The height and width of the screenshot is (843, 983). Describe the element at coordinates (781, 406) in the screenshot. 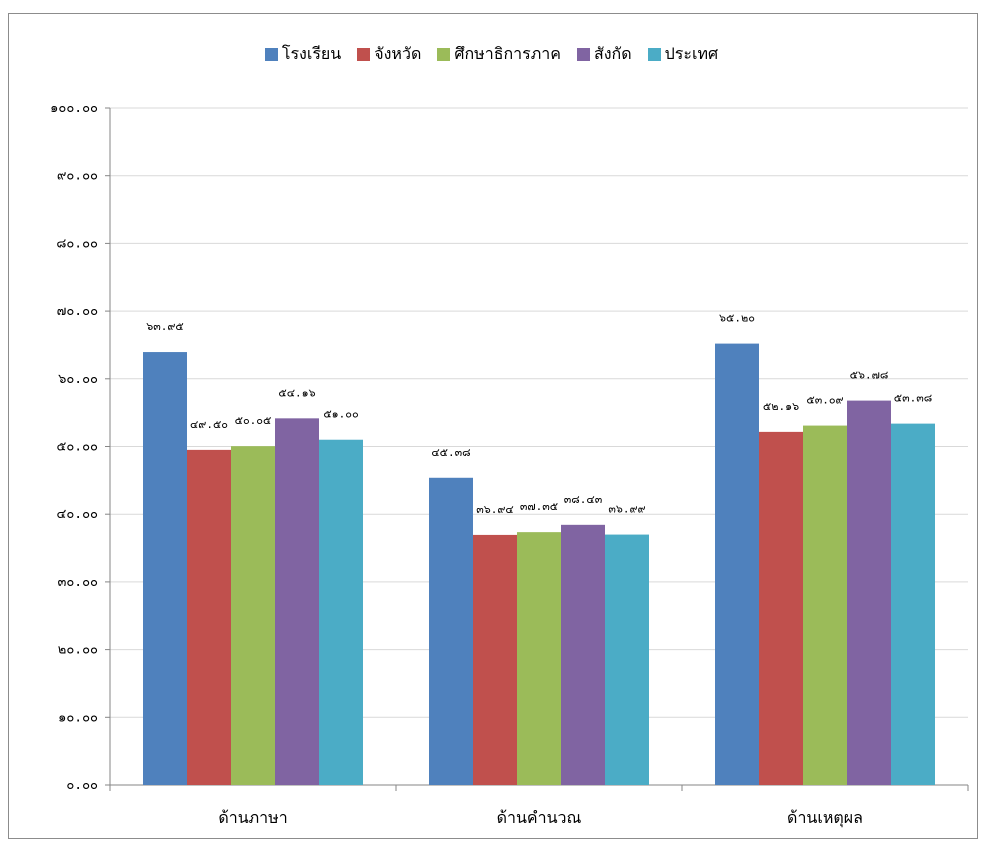

I see `data-label: ๕๒.๑๖` at that location.